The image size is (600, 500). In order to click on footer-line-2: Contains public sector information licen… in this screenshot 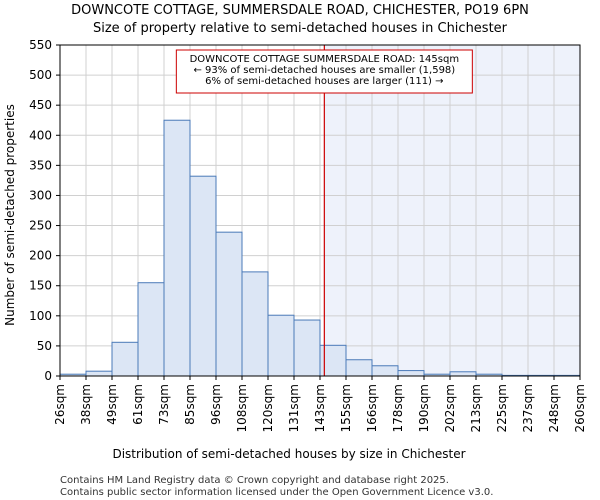, I will do `click(276, 492)`.